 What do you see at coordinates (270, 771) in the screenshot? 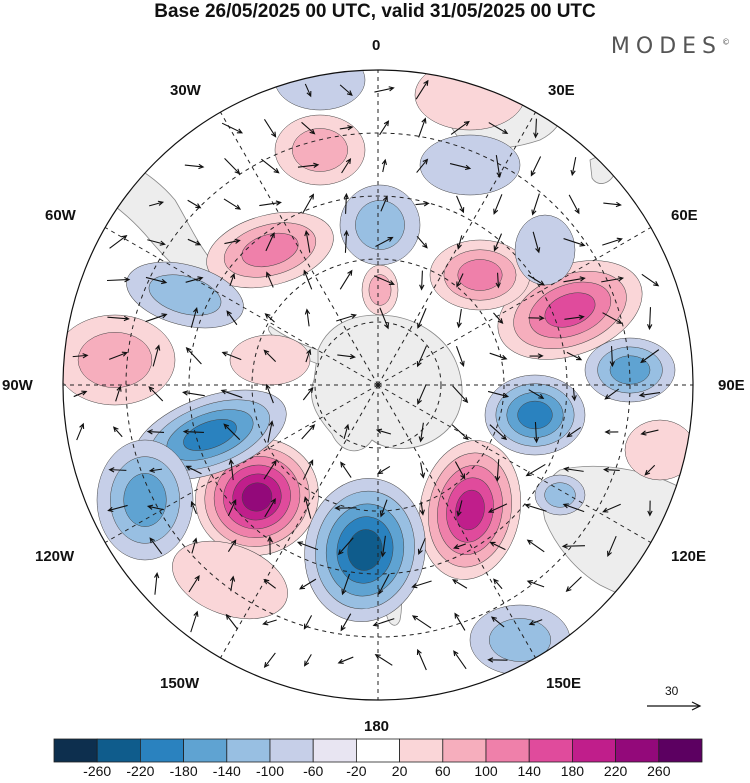
I see `colorbar-tick: -100` at bounding box center [270, 771].